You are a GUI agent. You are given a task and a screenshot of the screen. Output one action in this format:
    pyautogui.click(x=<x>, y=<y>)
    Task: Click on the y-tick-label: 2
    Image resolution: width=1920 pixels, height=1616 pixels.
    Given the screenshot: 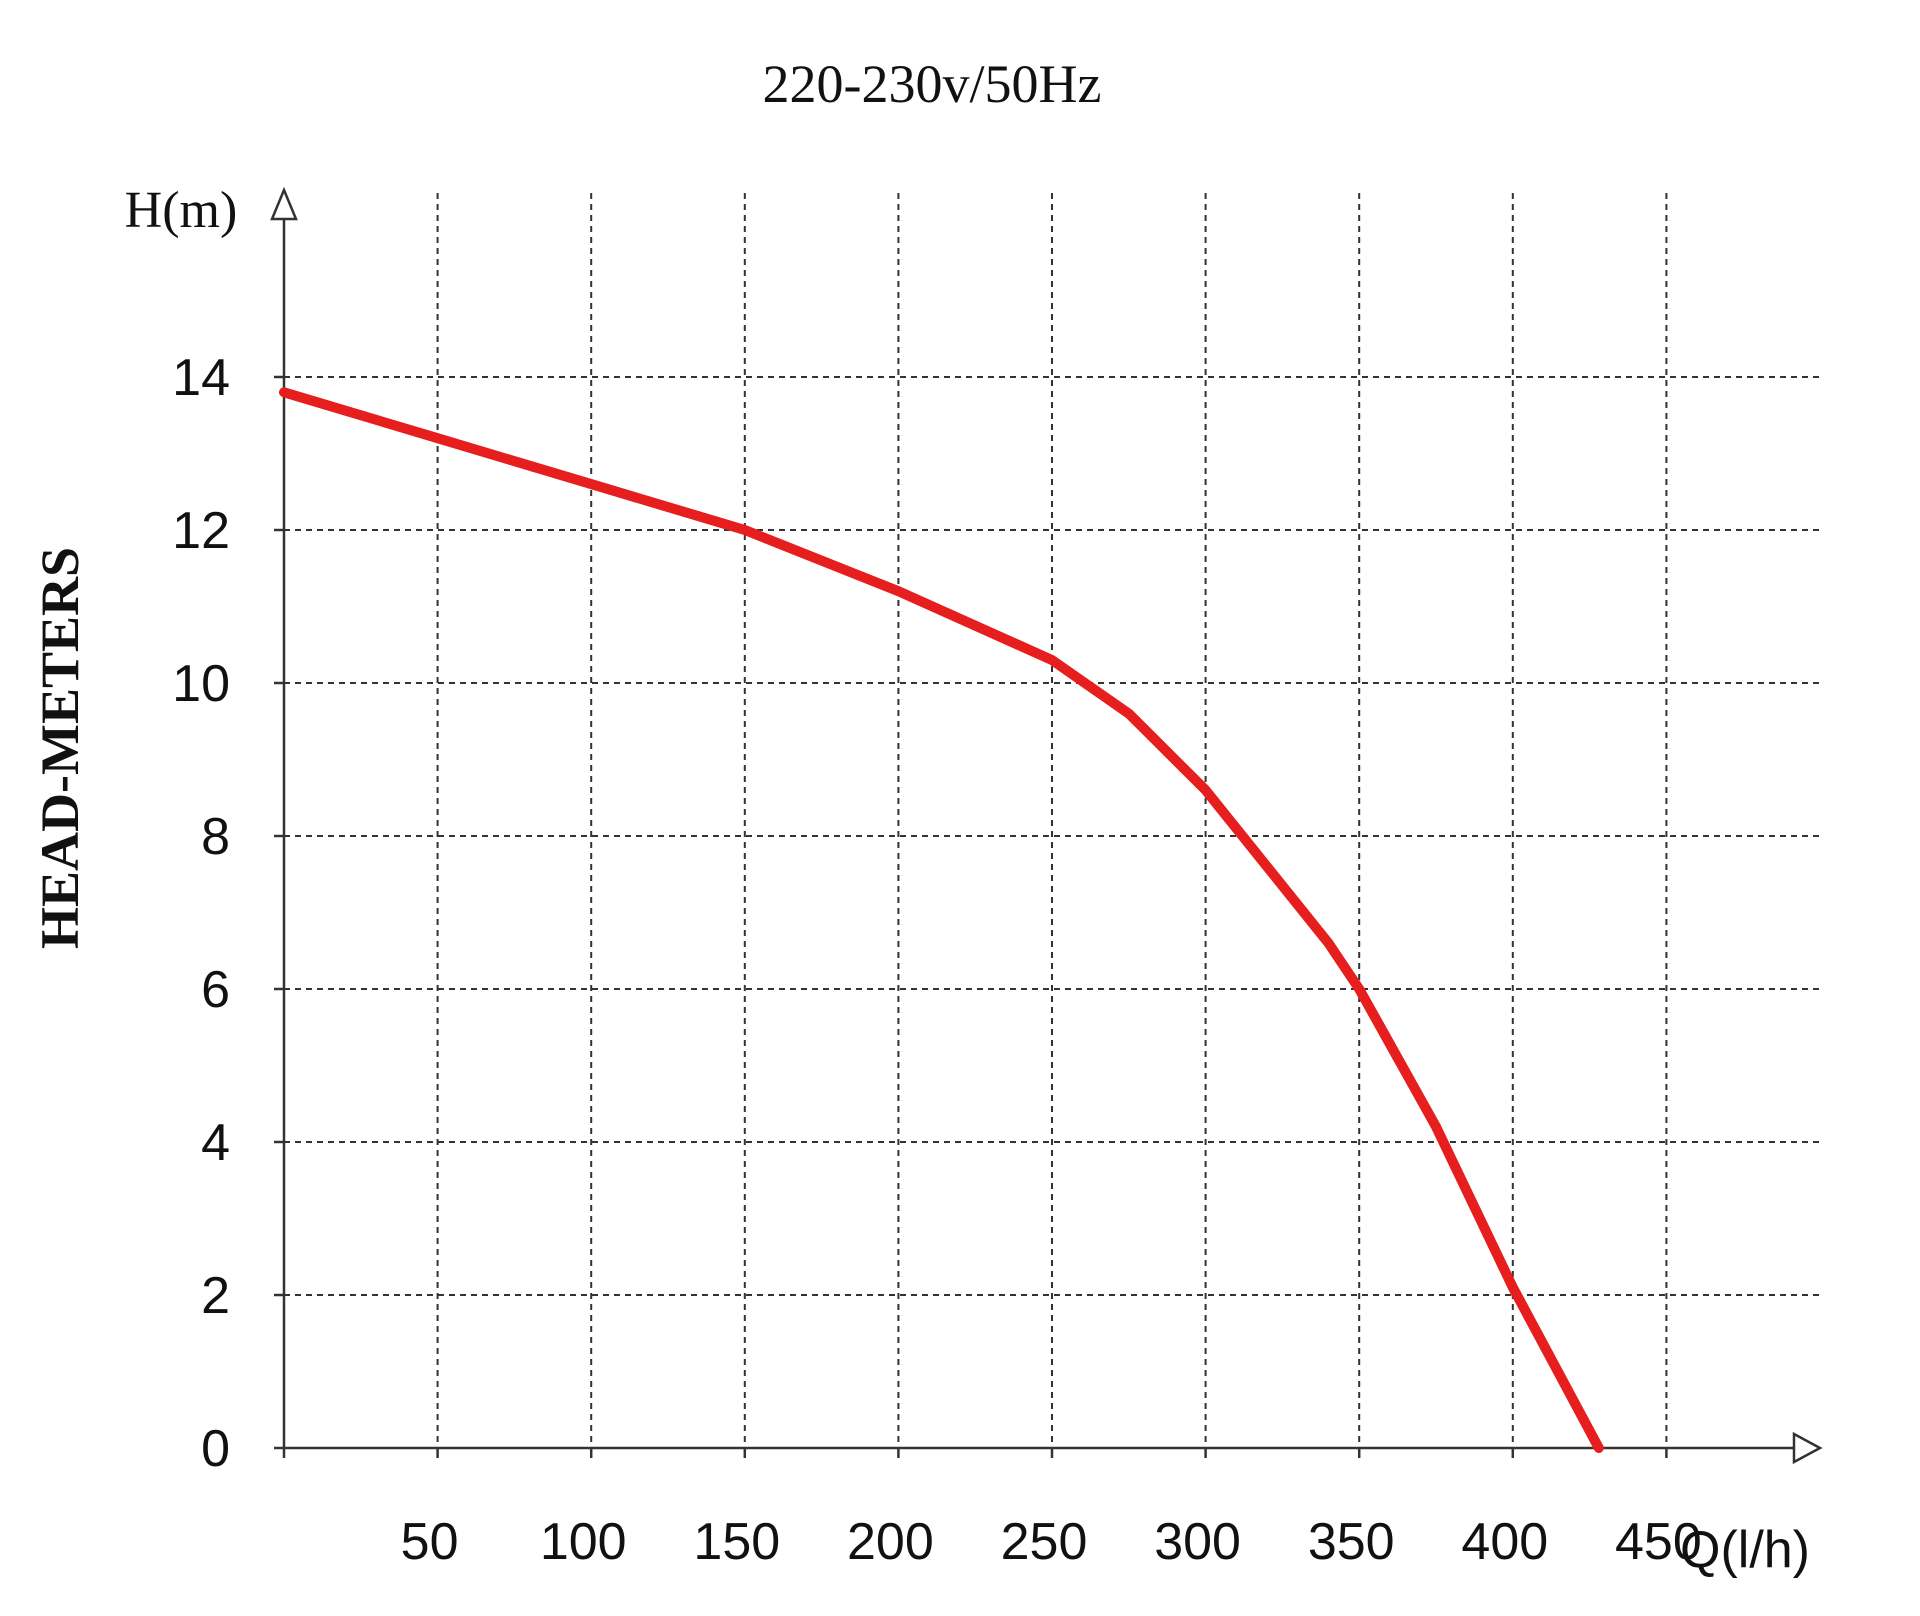 What is the action you would take?
    pyautogui.click(x=215, y=1296)
    